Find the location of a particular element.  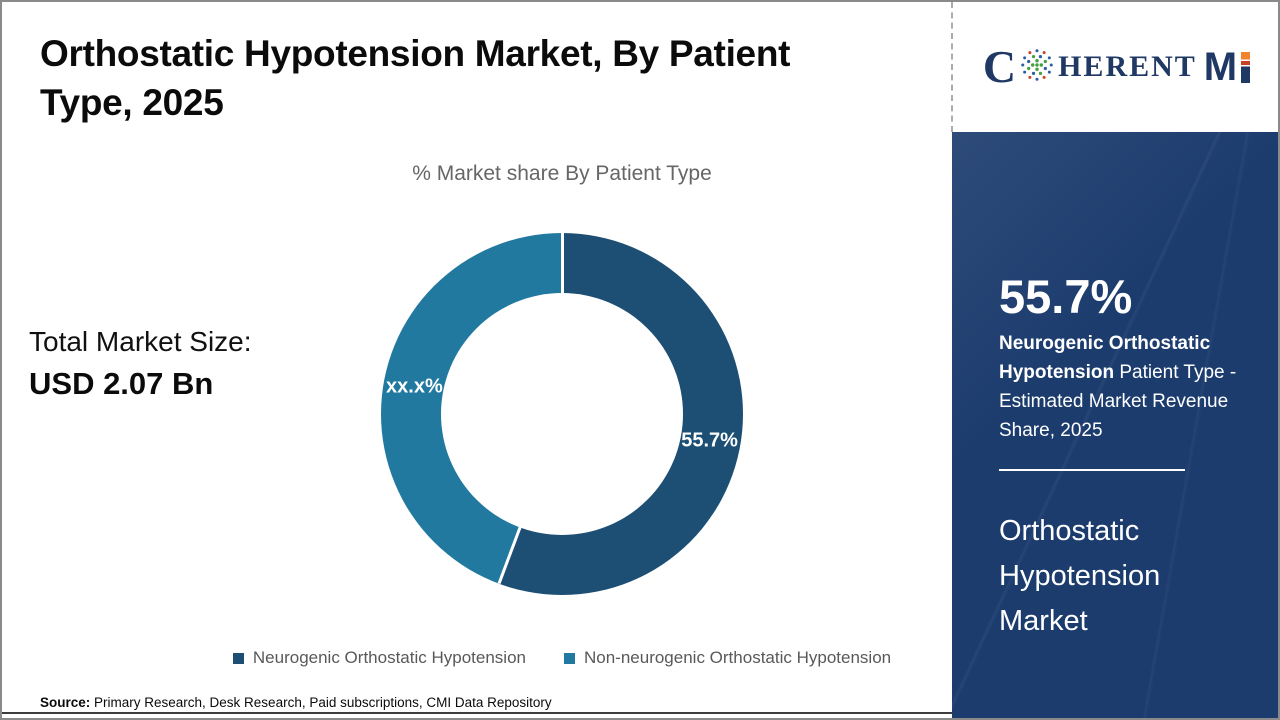

sidebar-market-name: Orthostatic Hypotension Market is located at coordinates (1080, 576).